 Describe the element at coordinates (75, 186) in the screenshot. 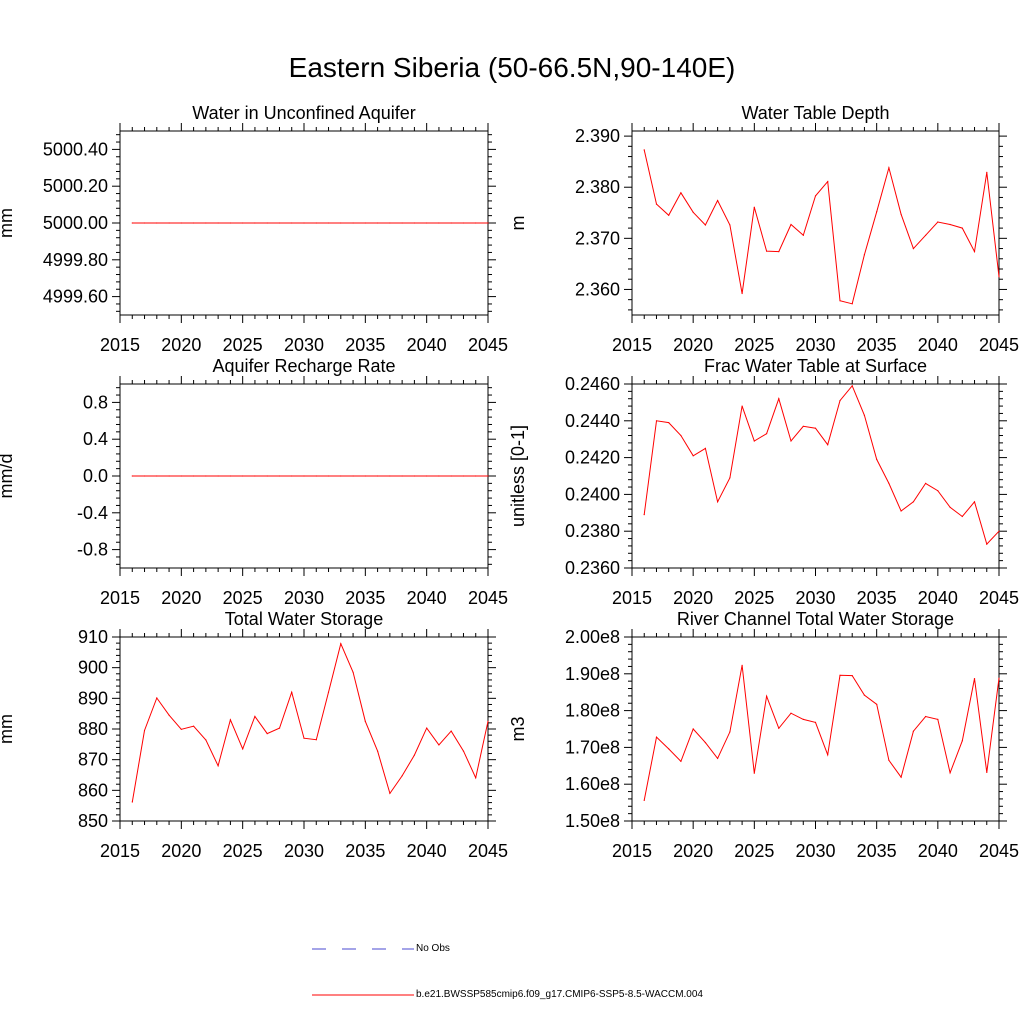

I see `y-tick-label: 5000.20` at that location.